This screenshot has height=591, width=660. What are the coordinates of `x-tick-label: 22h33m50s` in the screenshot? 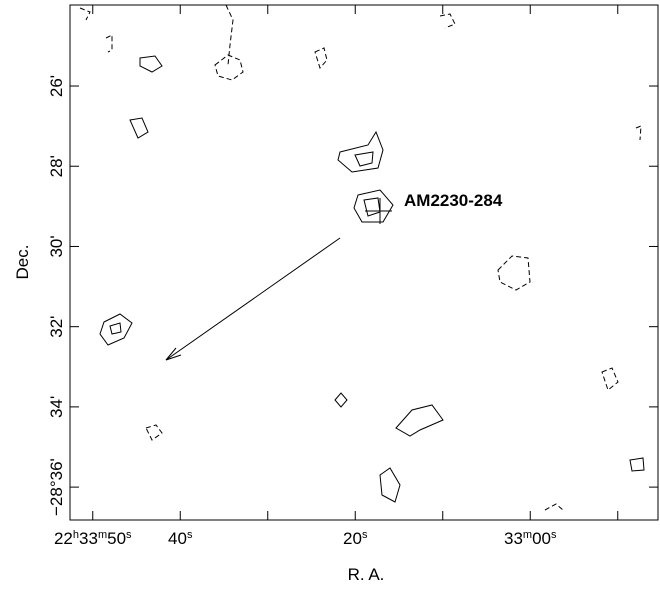 It's located at (93, 538).